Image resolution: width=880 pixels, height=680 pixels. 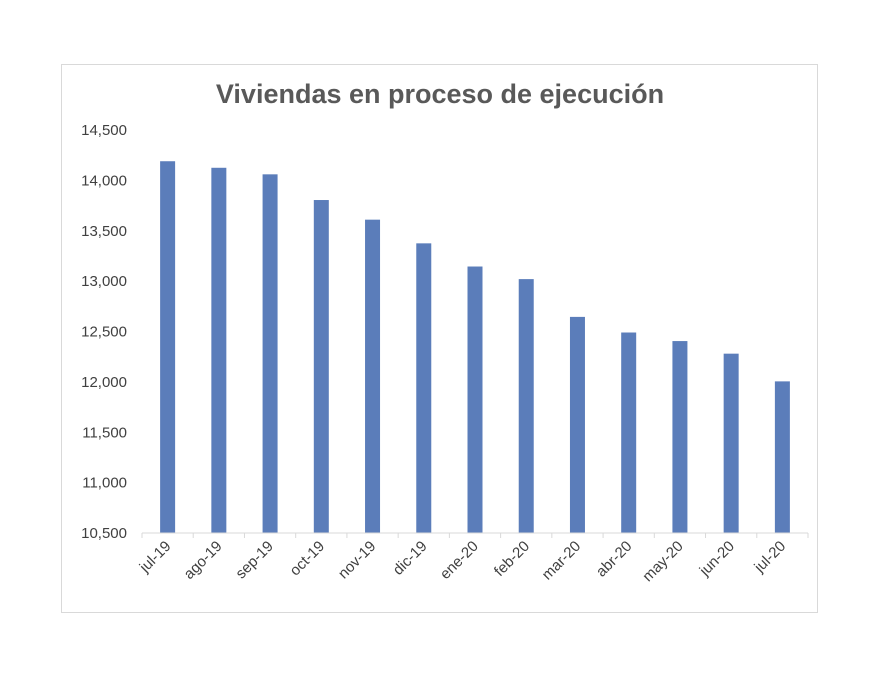 What do you see at coordinates (155, 557) in the screenshot?
I see `x-tick-label: jul-19` at bounding box center [155, 557].